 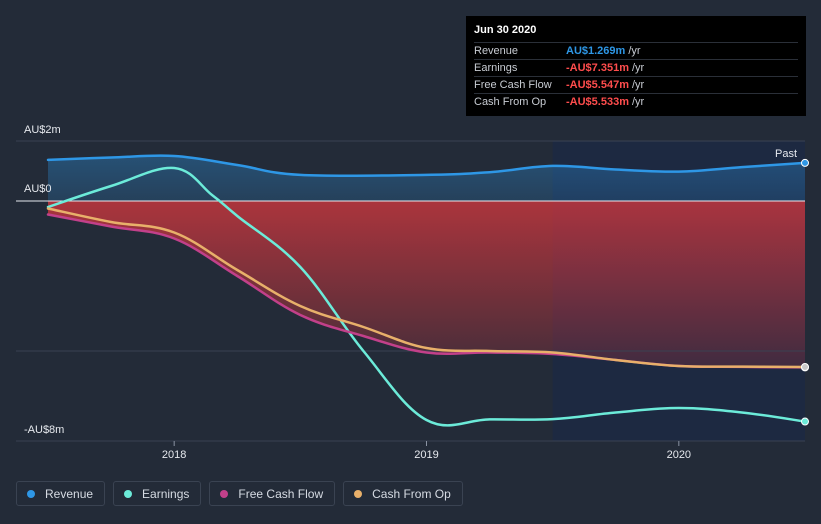 What do you see at coordinates (596, 51) in the screenshot?
I see `tooltip-value: AU$1.269m` at bounding box center [596, 51].